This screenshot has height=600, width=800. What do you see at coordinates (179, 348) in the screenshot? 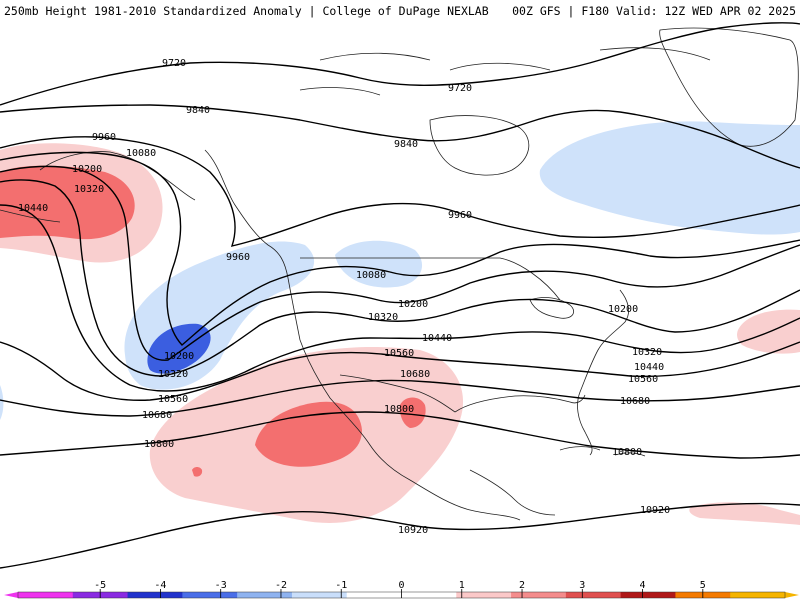
I see `negative-anomaly-core` at bounding box center [179, 348].